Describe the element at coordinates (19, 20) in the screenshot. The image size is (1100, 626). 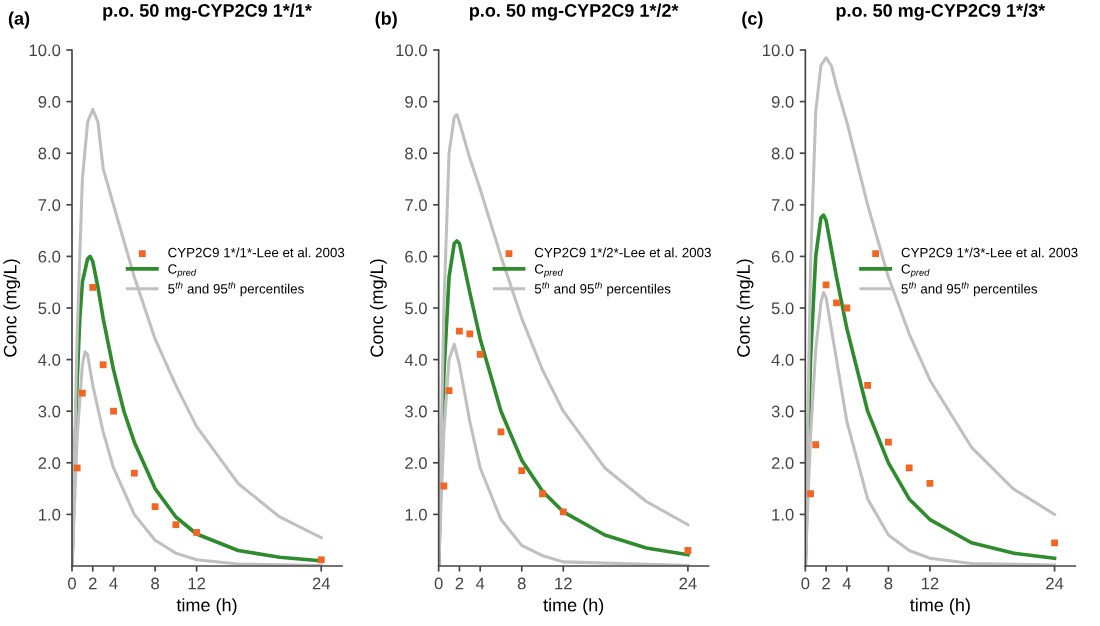
I see `text: (a)` at that location.